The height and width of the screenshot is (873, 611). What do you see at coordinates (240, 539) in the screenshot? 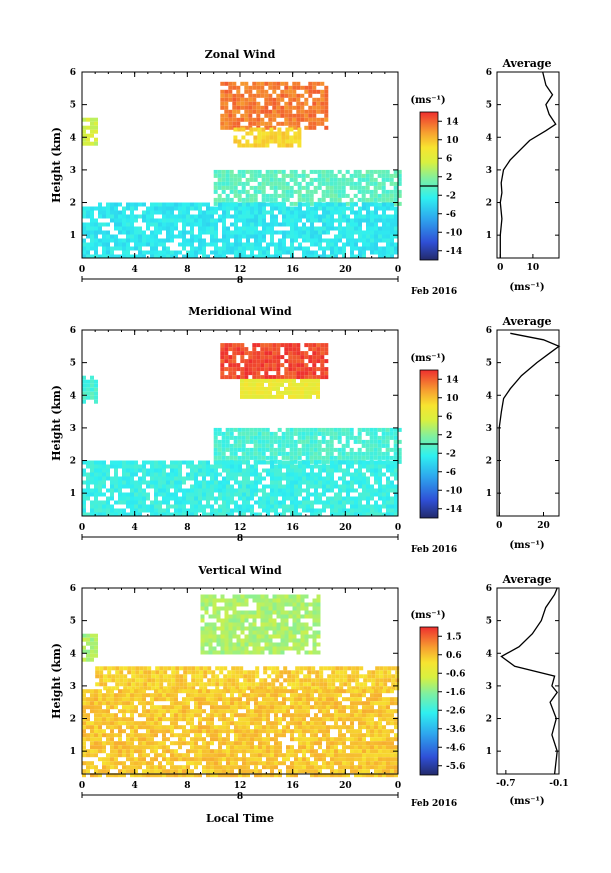
I see `date-label: 8` at bounding box center [240, 539].